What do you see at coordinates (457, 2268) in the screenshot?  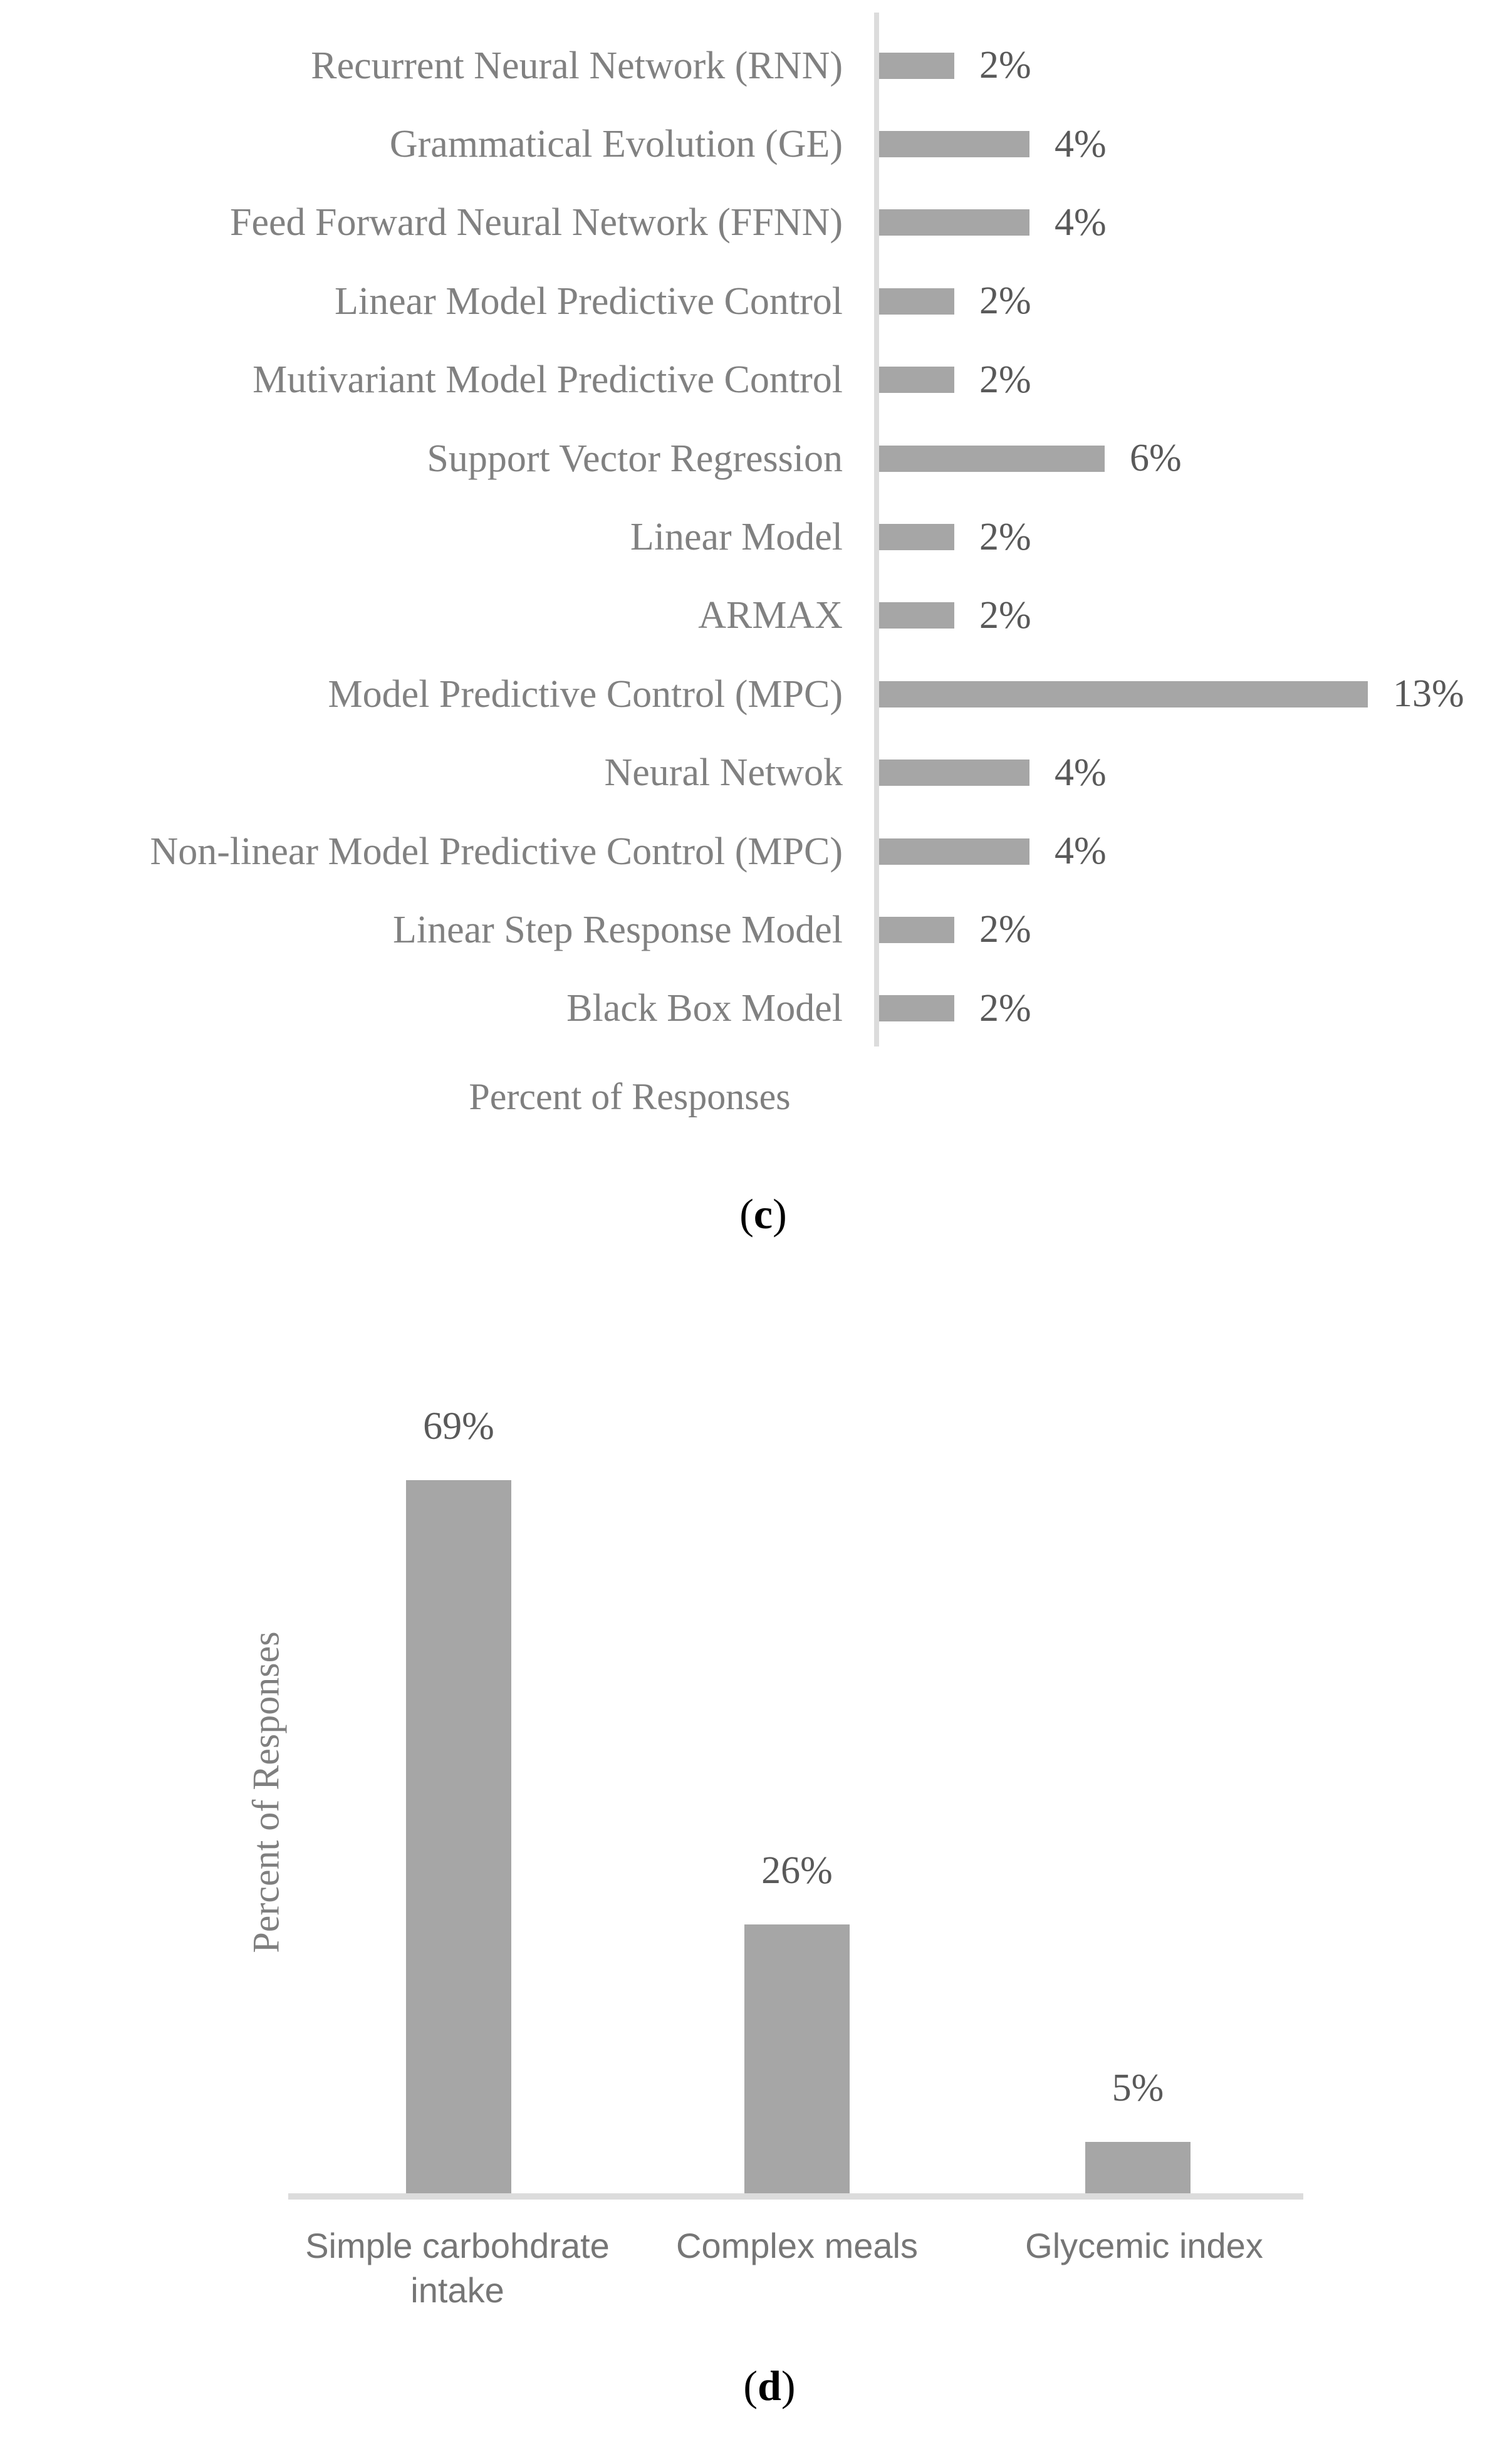 I see `category-label: Simple carbohdrate intake` at bounding box center [457, 2268].